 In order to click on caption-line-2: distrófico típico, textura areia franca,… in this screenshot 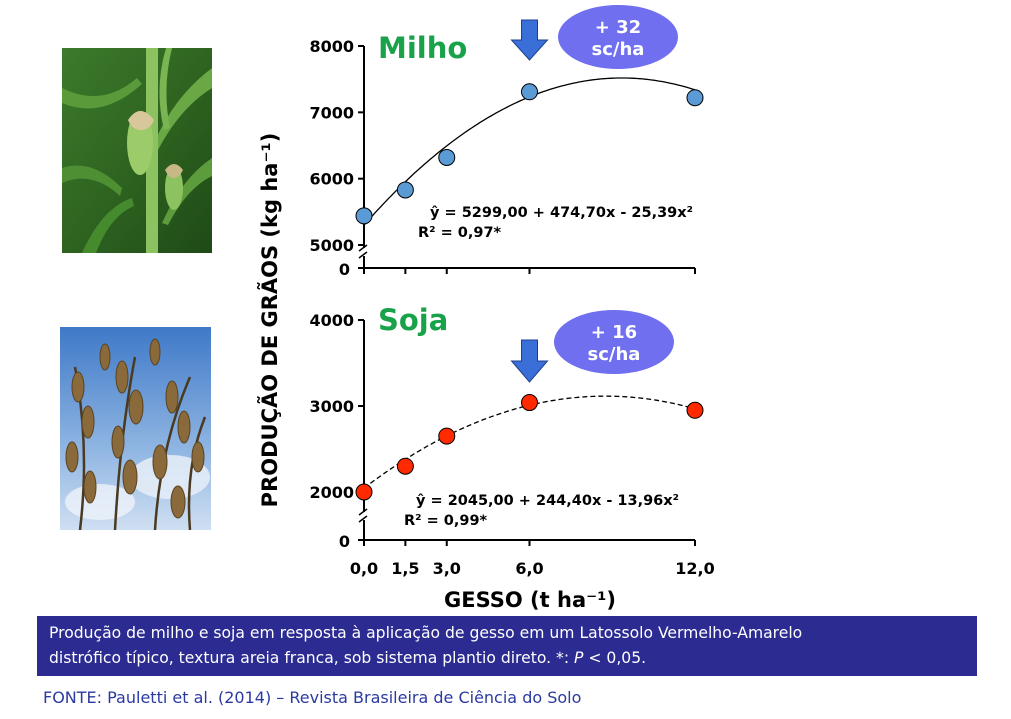, I will do `click(508, 658)`.